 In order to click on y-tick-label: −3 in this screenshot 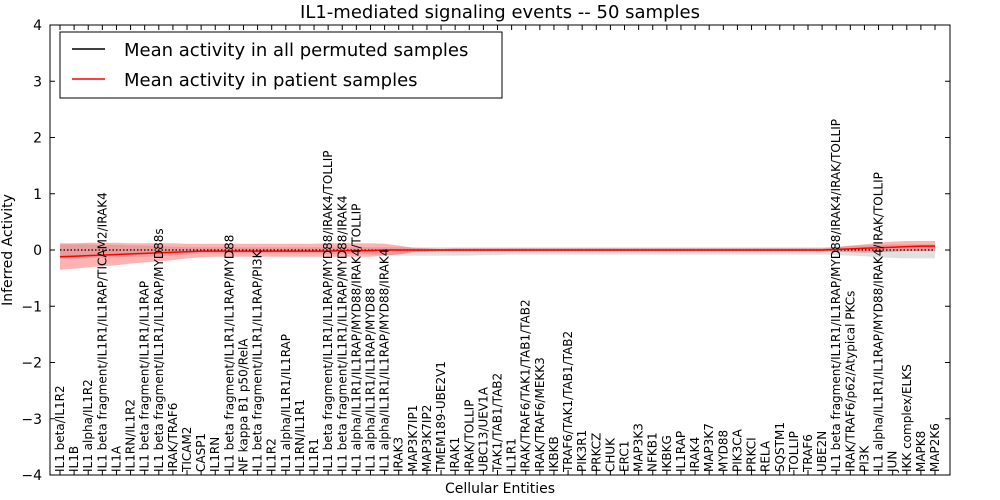, I will do `click(31, 420)`.